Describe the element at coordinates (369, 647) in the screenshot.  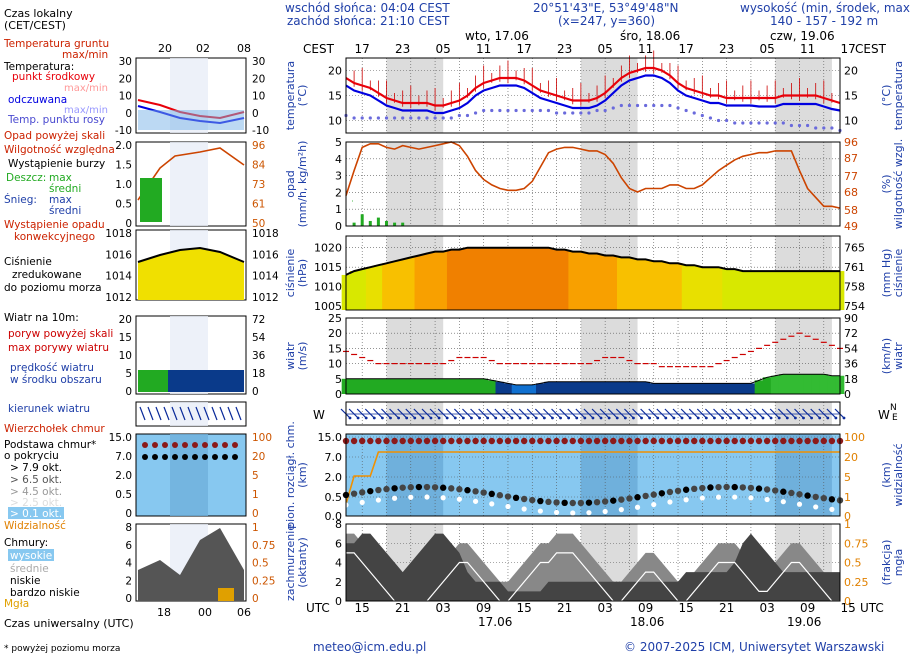
I see `footer-email: meteo@icm.edu.pl` at that location.